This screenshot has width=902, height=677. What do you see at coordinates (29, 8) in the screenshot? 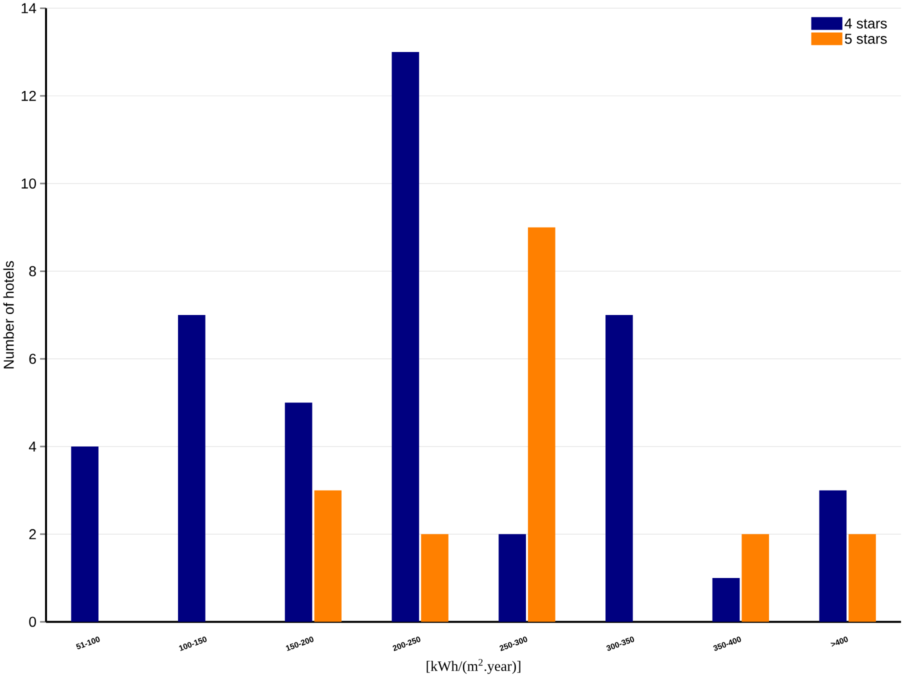
I see `y-tick-label: 14` at bounding box center [29, 8].